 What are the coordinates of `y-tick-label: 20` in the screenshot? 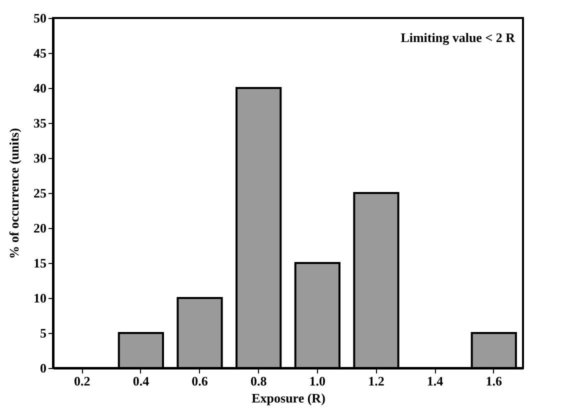 It's located at (40, 228).